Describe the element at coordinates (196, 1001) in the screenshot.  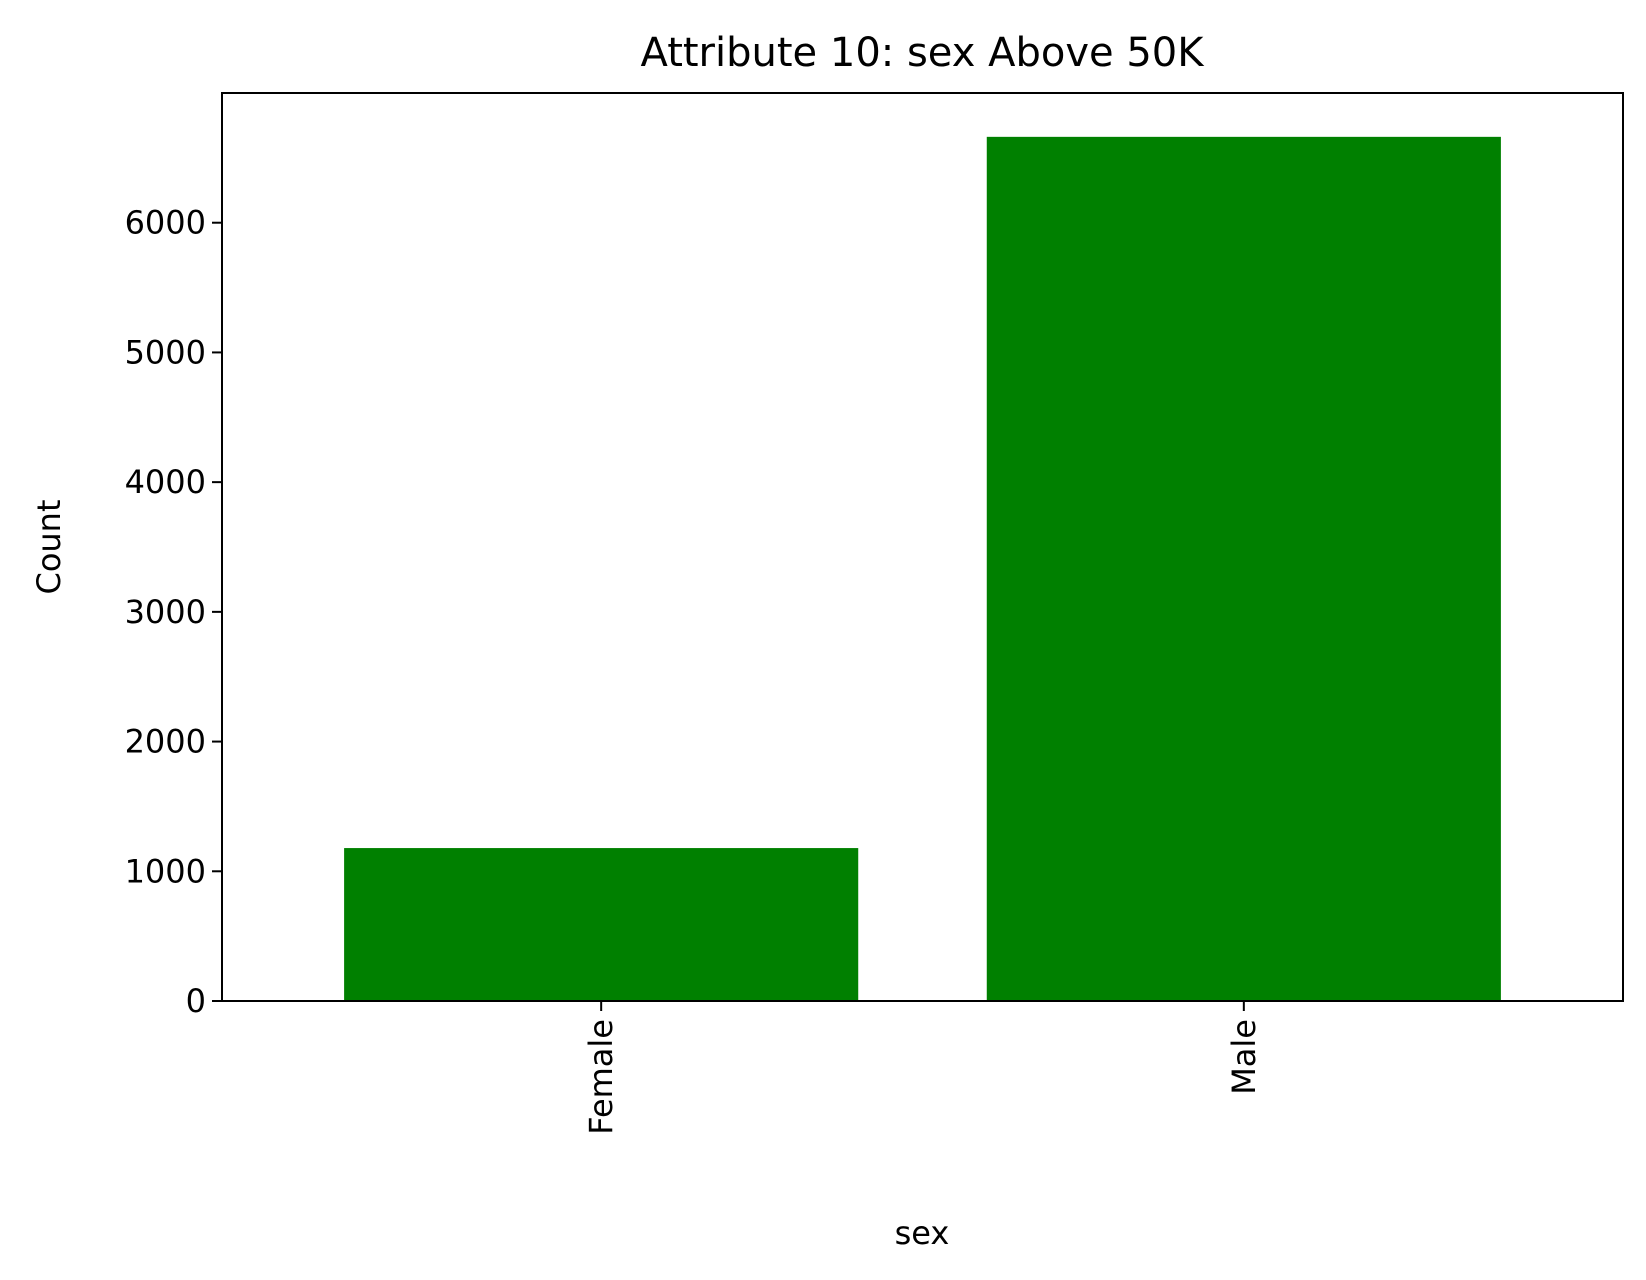
I see `y-tick-label: 0` at that location.